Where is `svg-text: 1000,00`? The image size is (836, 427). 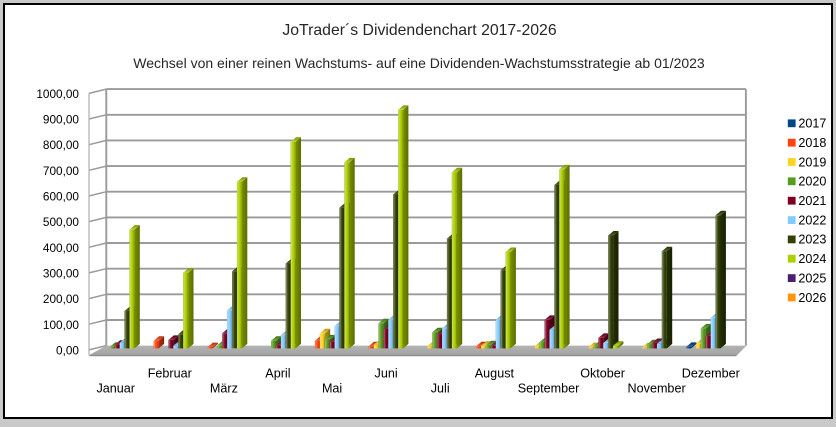
svg-text: 1000,00 is located at coordinates (57, 94).